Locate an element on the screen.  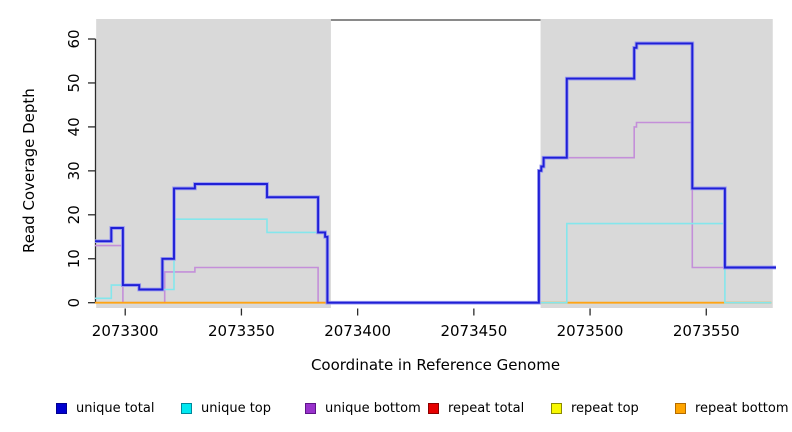
y-tick-label: 0 is located at coordinates (74, 303).